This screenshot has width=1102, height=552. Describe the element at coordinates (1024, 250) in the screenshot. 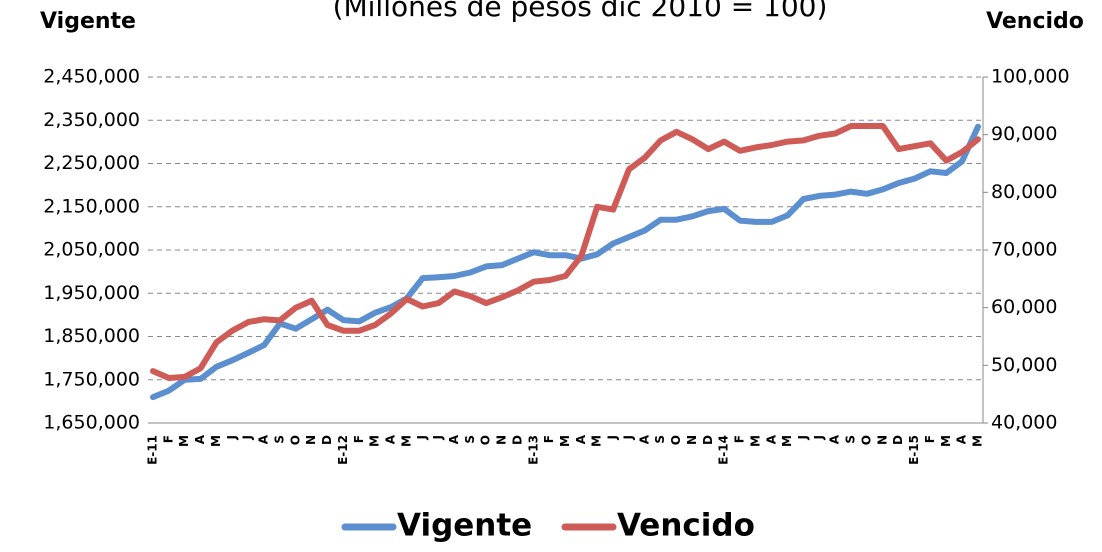

I see `y2-tick-label: 70,000` at that location.